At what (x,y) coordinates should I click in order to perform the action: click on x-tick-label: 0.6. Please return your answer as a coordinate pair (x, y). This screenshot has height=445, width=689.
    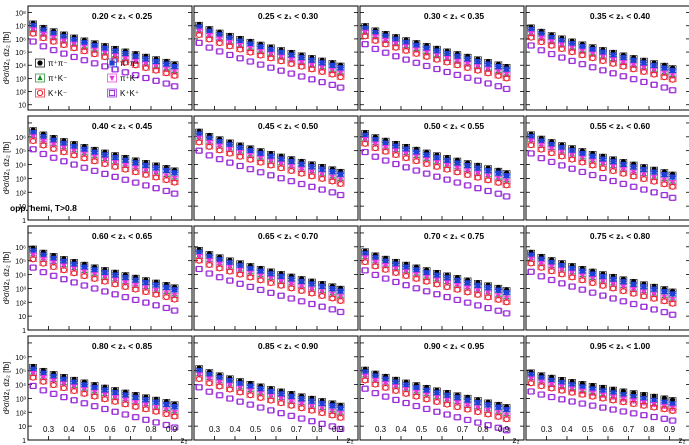
    Looking at the image, I should click on (110, 429).